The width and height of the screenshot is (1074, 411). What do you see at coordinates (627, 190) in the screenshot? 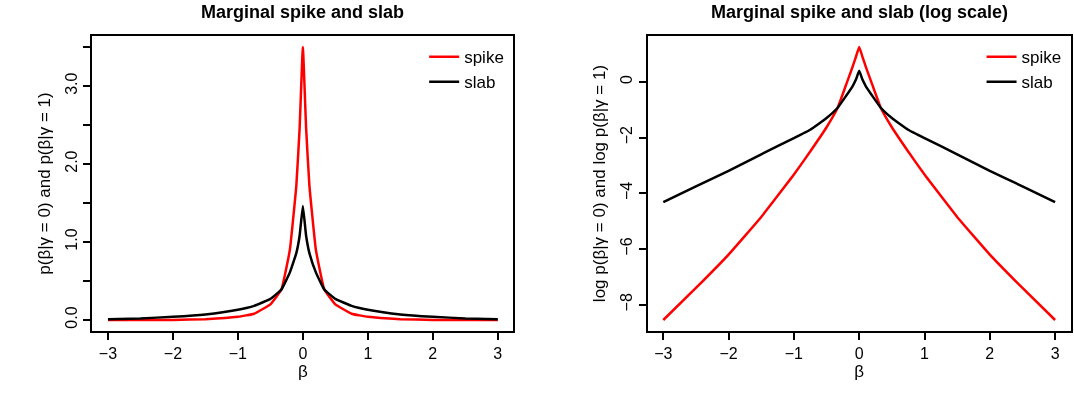
I see `y-tick-label: −4` at bounding box center [627, 190].